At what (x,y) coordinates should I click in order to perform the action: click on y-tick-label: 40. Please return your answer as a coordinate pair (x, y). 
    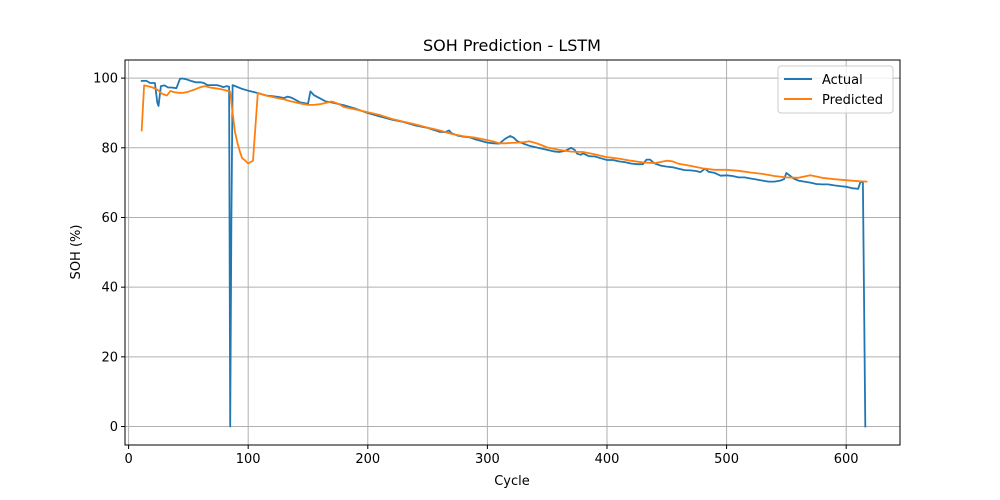
    Looking at the image, I should click on (109, 288).